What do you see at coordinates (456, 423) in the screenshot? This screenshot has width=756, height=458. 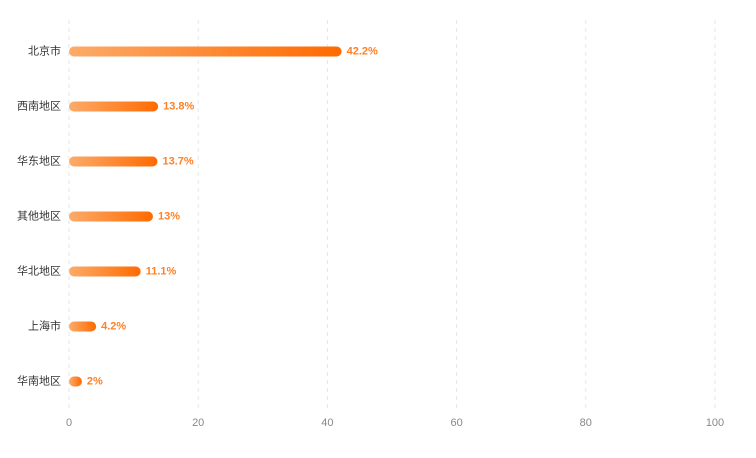 I see `x-tick-label: 60` at bounding box center [456, 423].